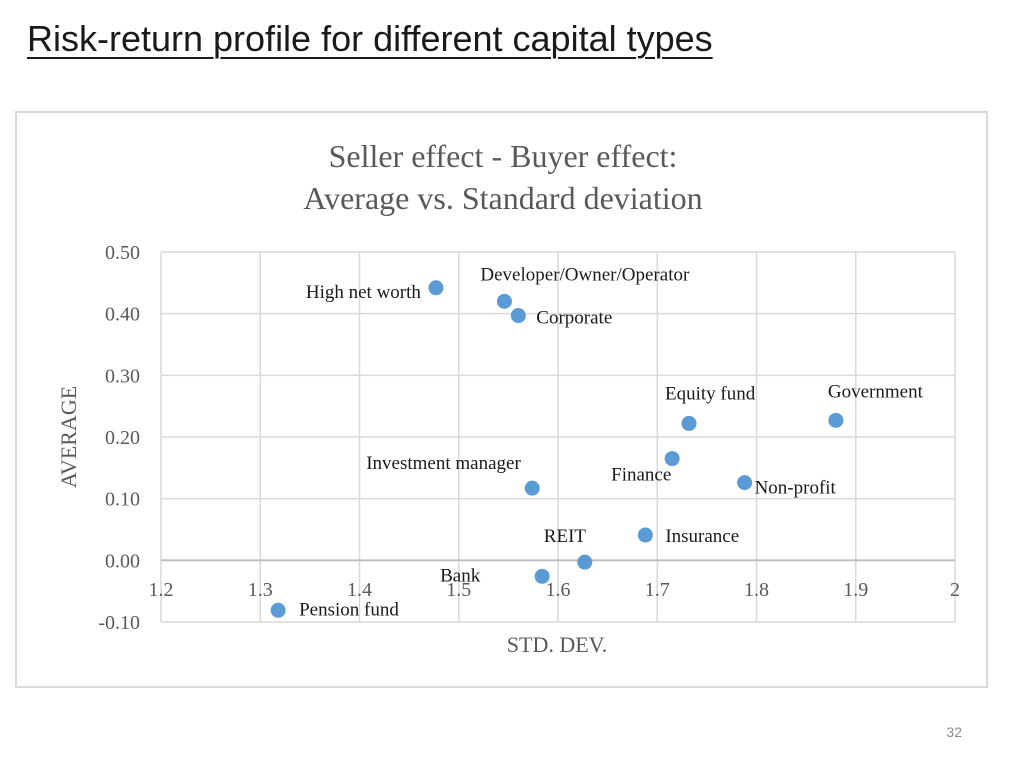 This screenshot has width=1024, height=768. What do you see at coordinates (558, 590) in the screenshot?
I see `x-tick-label: 1.6` at bounding box center [558, 590].